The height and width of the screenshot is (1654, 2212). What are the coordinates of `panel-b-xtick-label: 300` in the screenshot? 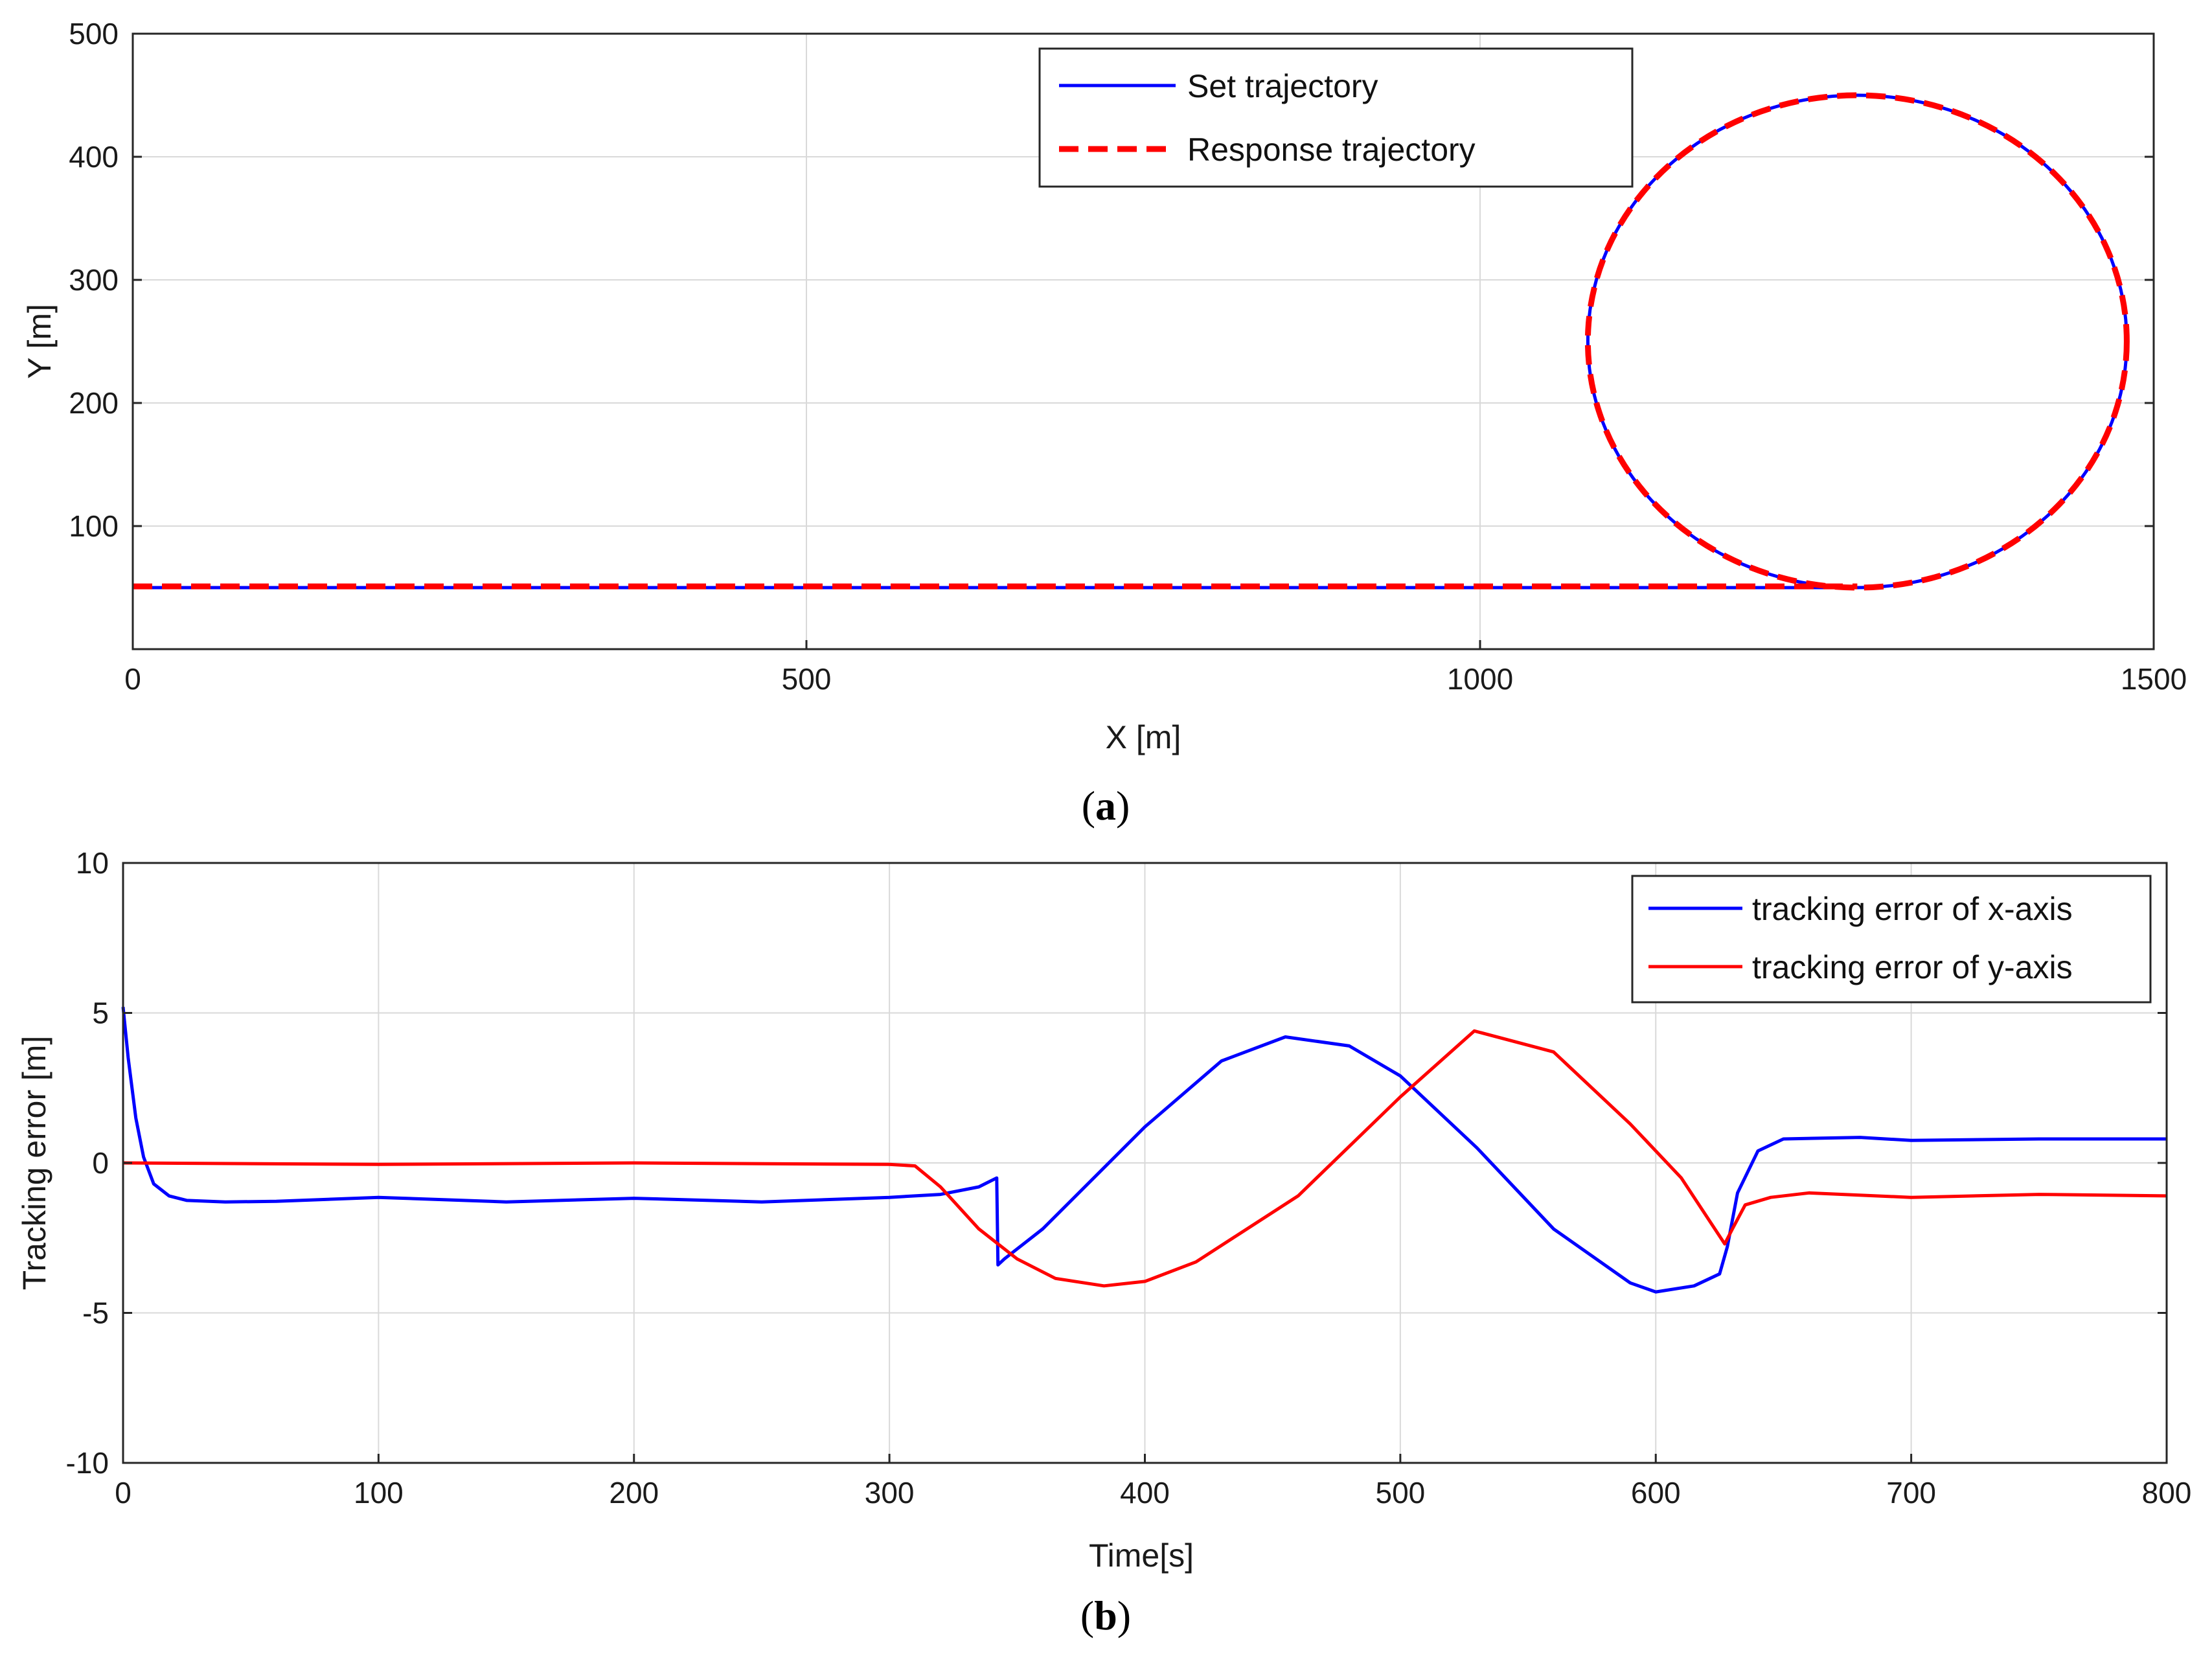 It's located at (890, 1493).